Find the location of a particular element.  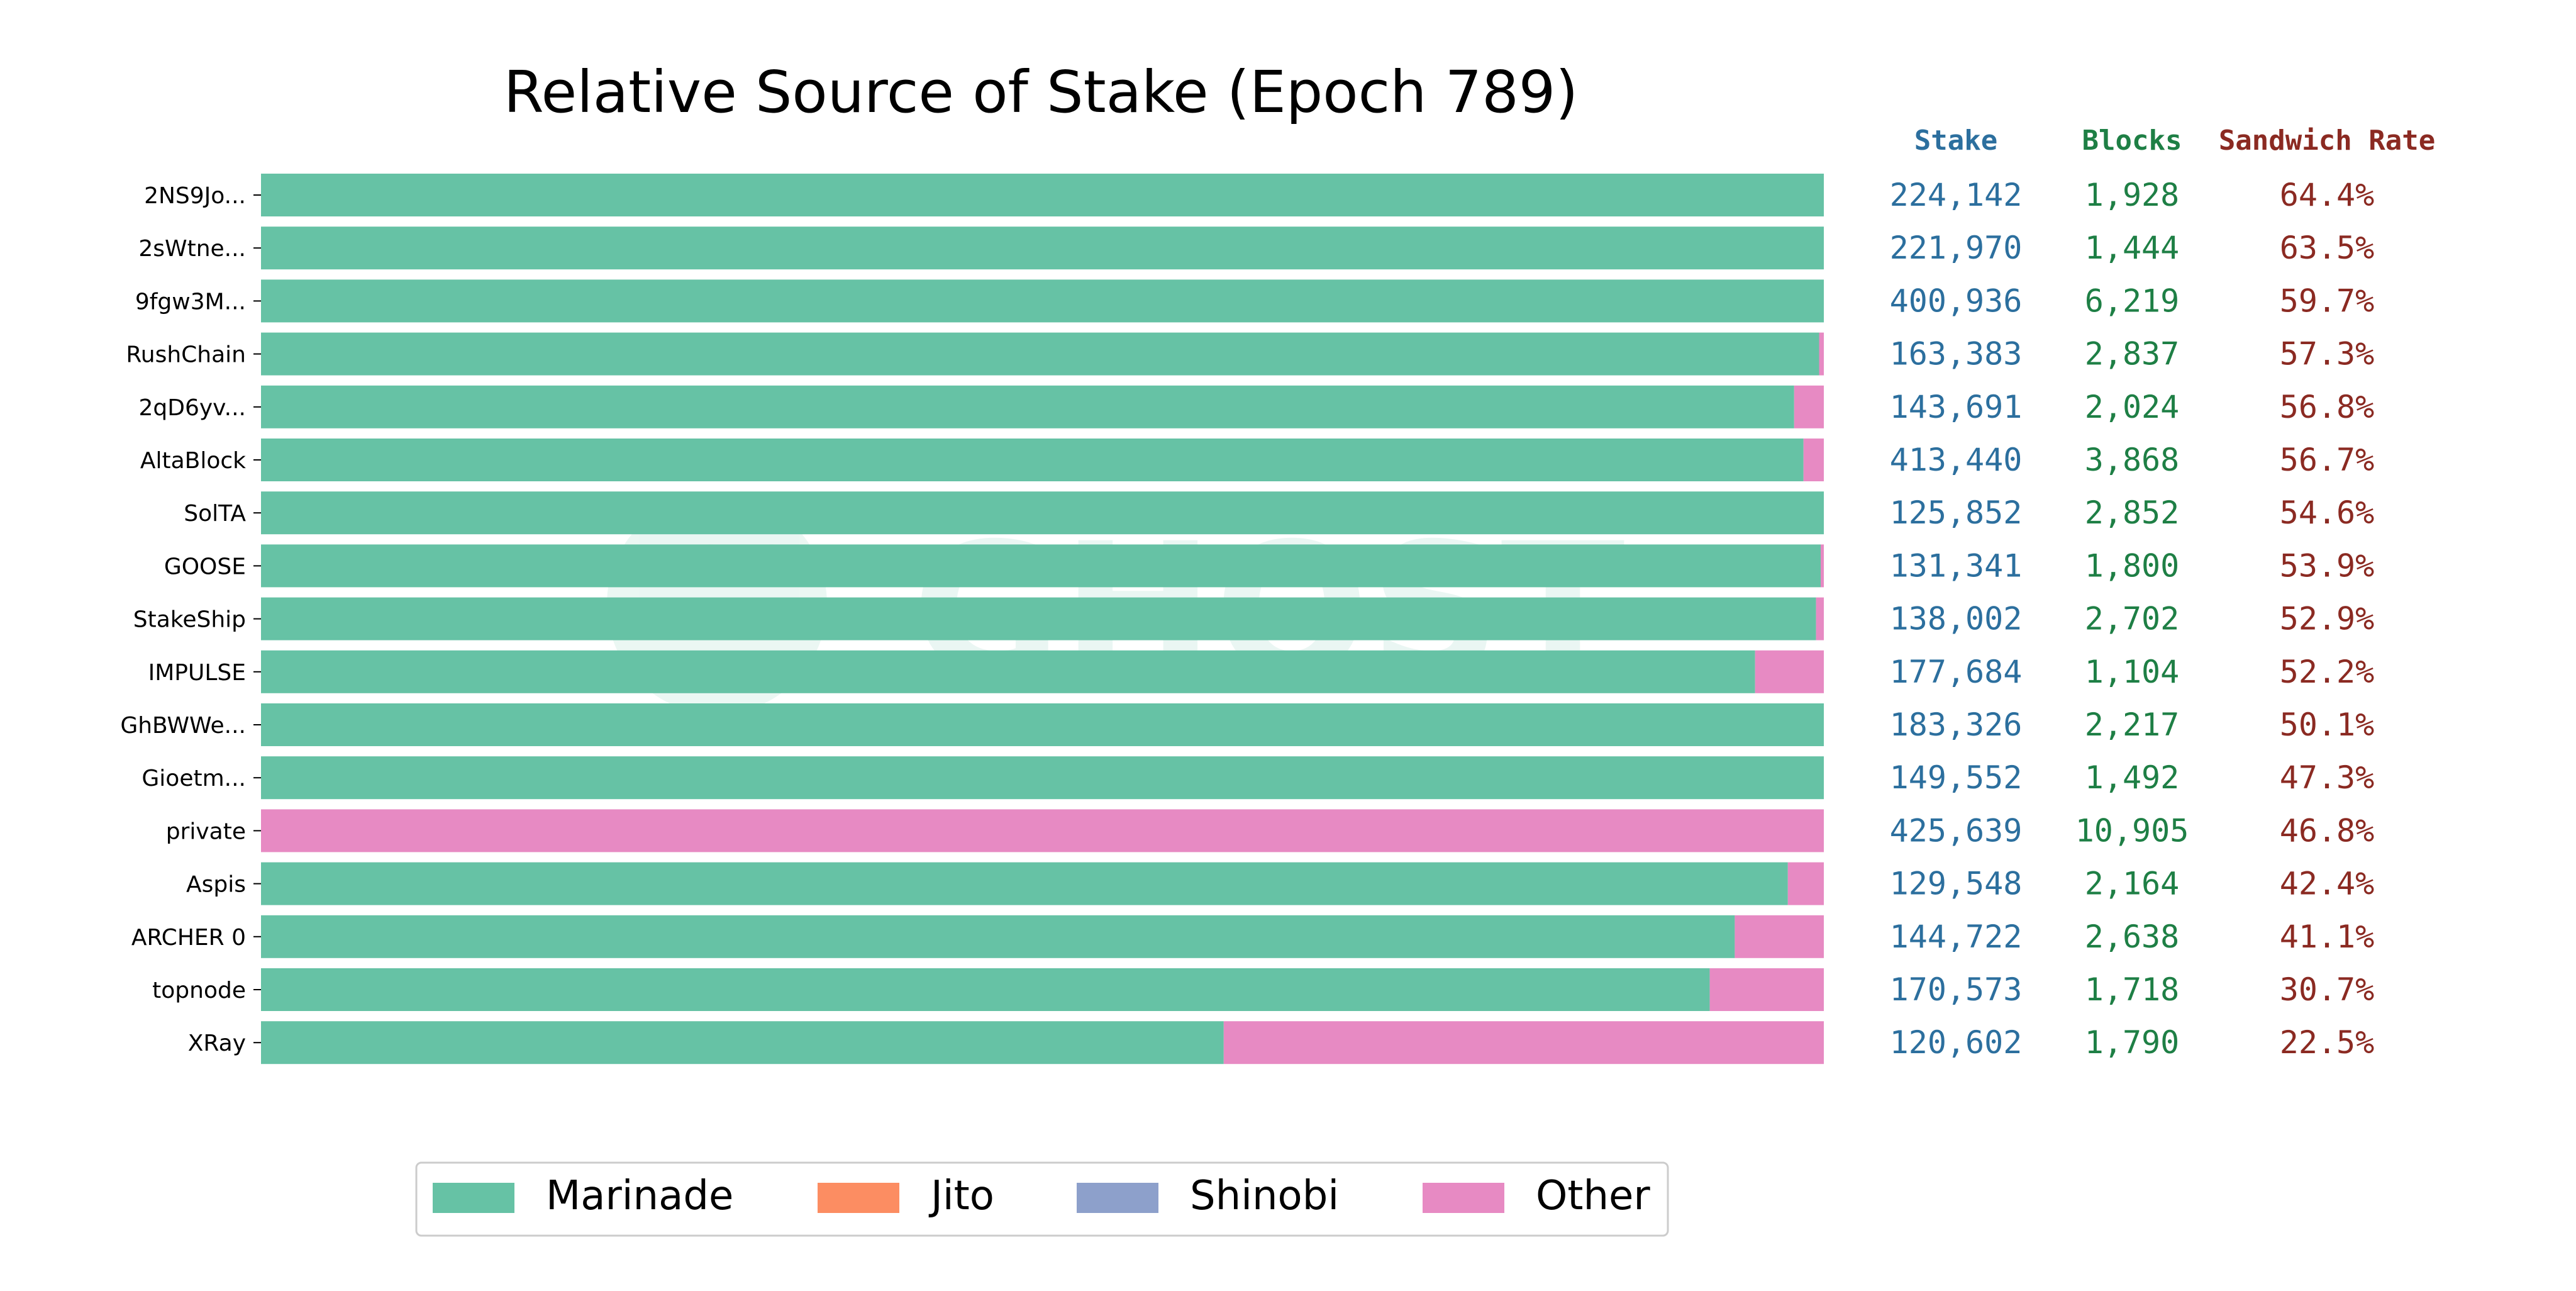

sandwich-rate-value: 57.3% is located at coordinates (2327, 354).